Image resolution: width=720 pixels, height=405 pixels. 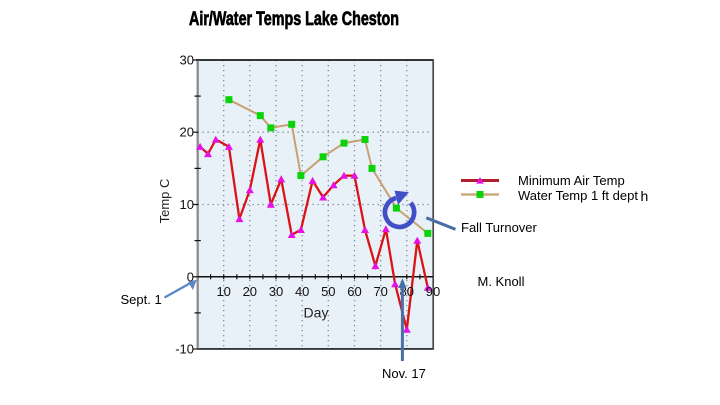 I want to click on svg-text: 40, so click(x=302, y=291).